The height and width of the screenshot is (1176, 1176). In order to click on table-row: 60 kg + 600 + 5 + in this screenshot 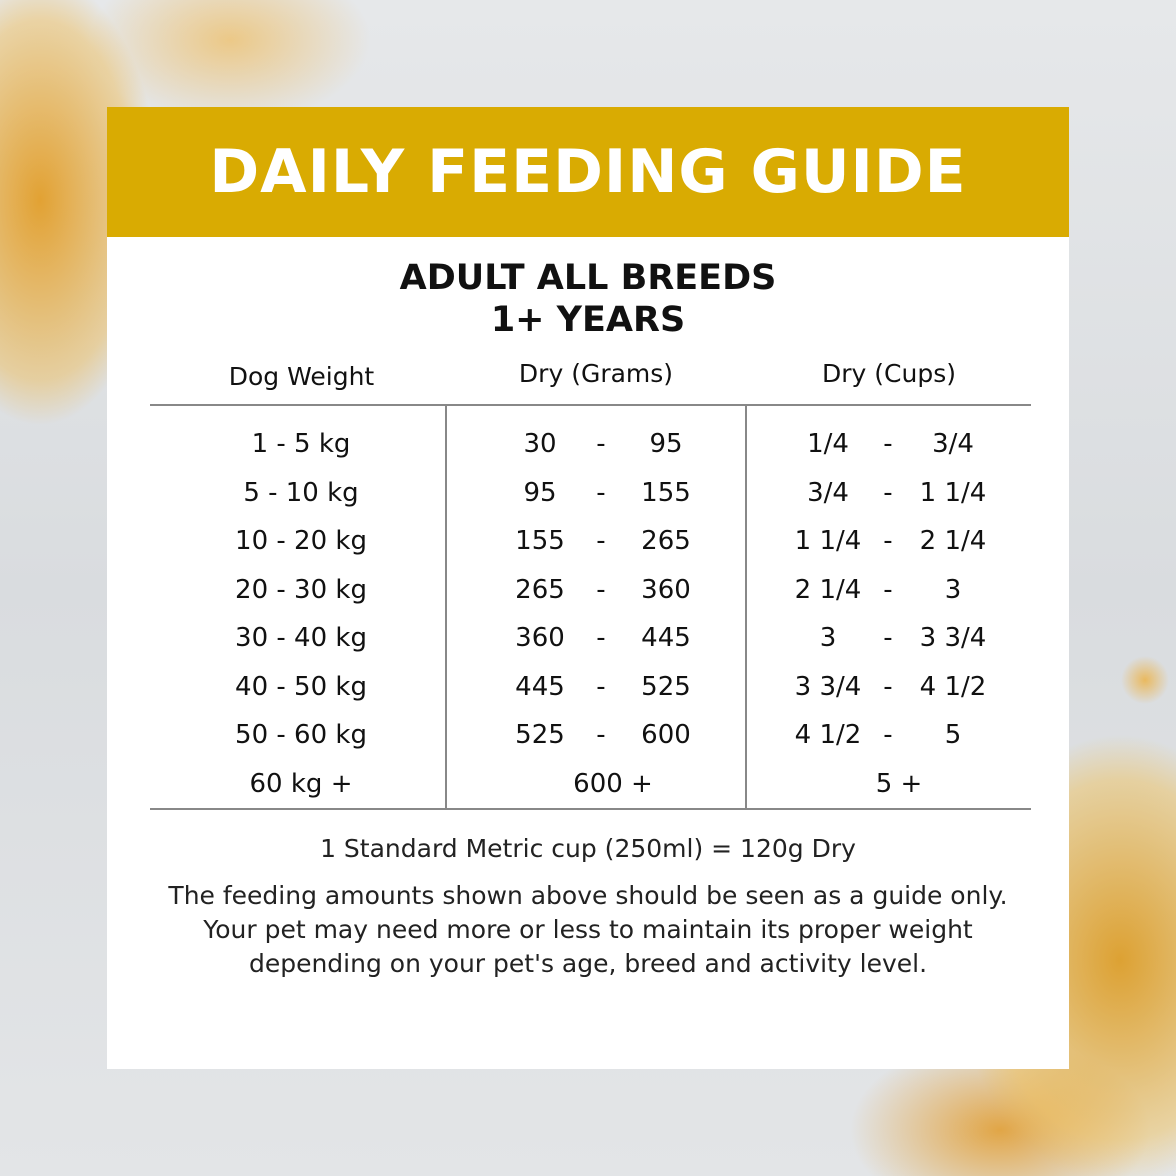, I will do `click(588, 789)`.